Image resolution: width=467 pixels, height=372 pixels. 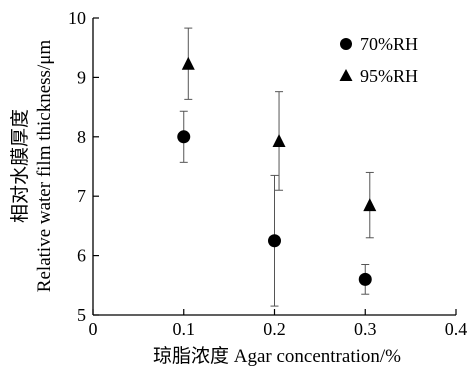 What do you see at coordinates (81, 137) in the screenshot?
I see `y-tick-label: 8` at bounding box center [81, 137].